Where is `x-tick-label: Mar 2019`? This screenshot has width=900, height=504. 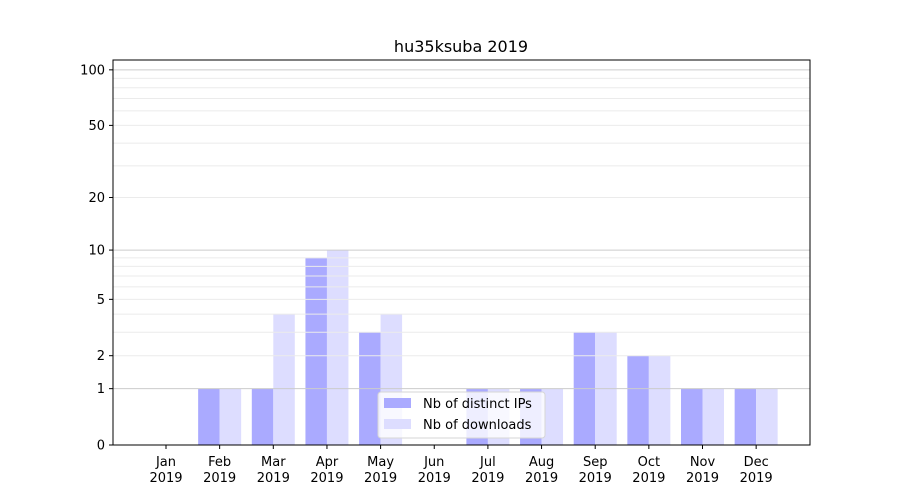 x-tick-label: Mar 2019 is located at coordinates (273, 470).